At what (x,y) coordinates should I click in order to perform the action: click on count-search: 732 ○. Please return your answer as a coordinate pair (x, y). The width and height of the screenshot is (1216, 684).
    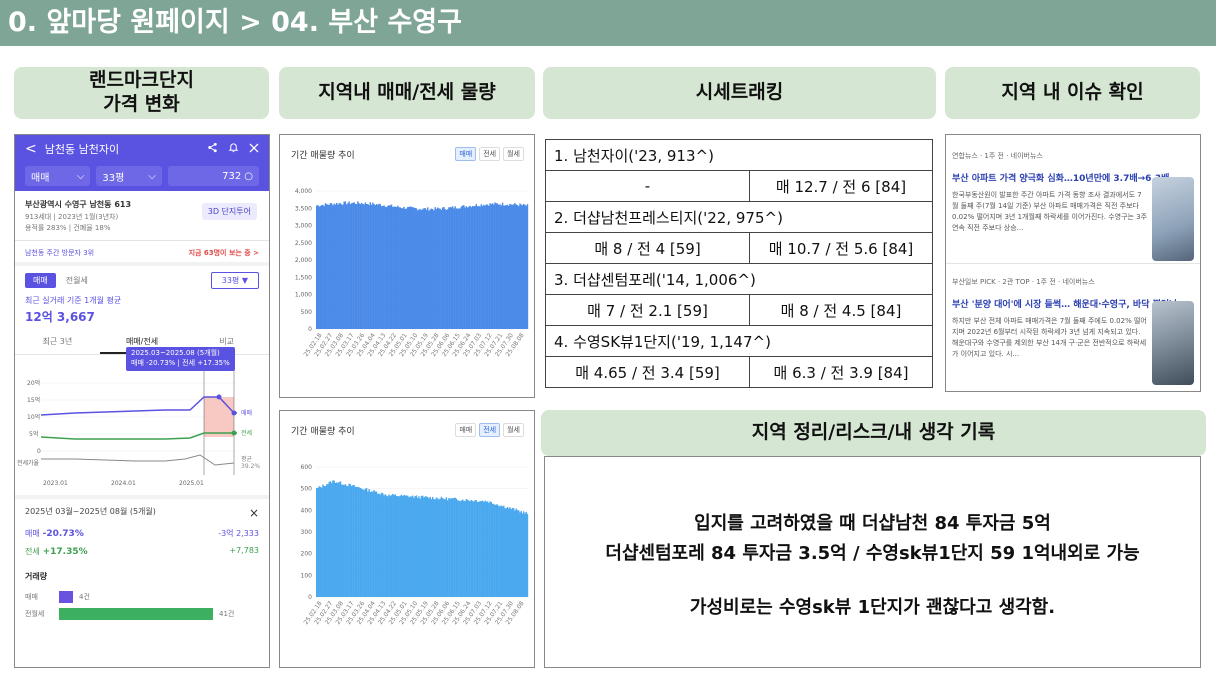
    Looking at the image, I should click on (213, 176).